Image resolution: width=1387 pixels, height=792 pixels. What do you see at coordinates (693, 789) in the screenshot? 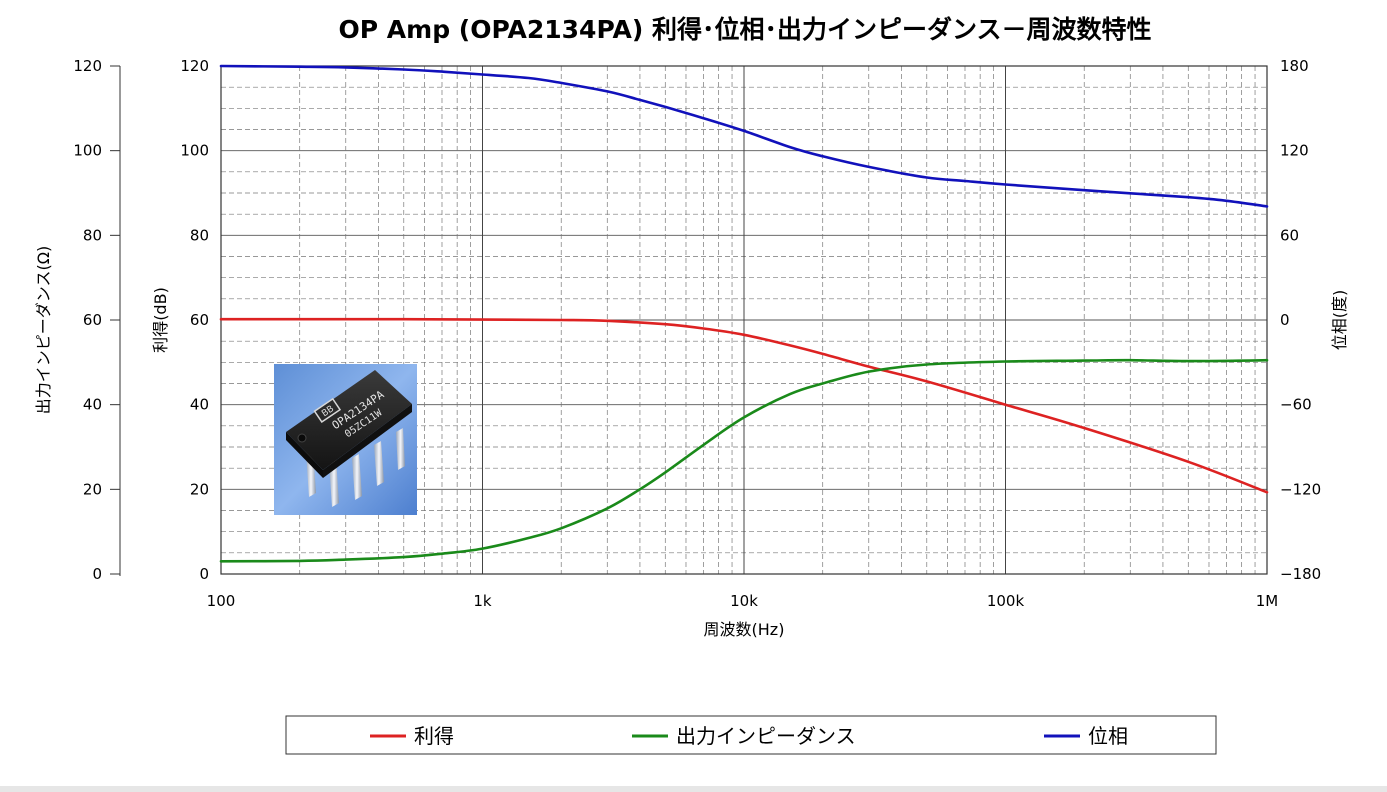
I see `bottom-edge` at bounding box center [693, 789].